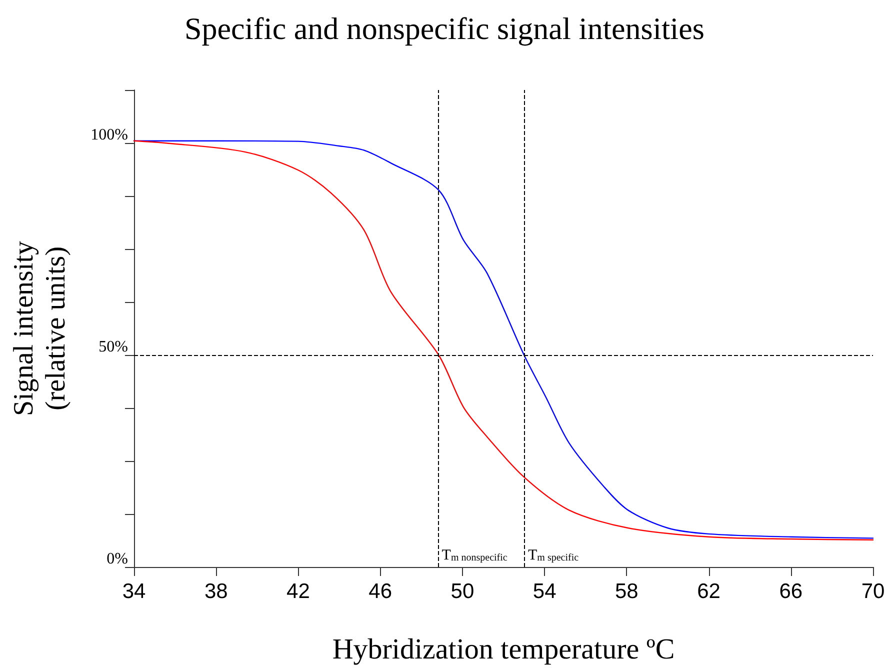 This screenshot has width=889, height=672. Describe the element at coordinates (109, 135) in the screenshot. I see `y-tick-label: 100%` at that location.